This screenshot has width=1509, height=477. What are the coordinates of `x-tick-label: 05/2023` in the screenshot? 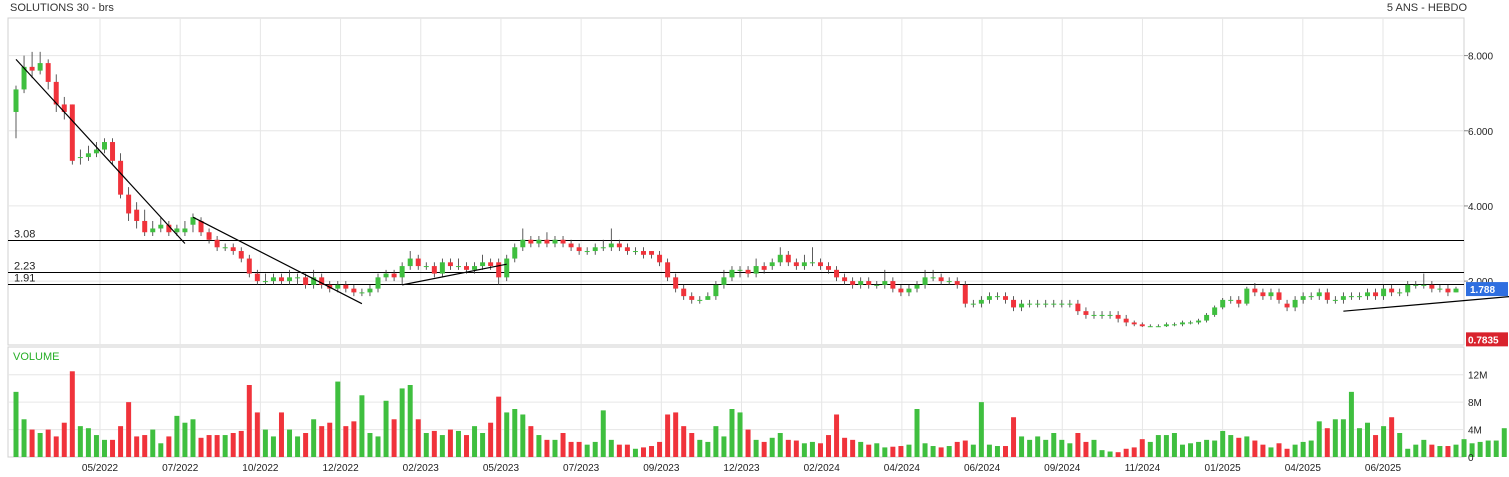 It's located at (501, 468).